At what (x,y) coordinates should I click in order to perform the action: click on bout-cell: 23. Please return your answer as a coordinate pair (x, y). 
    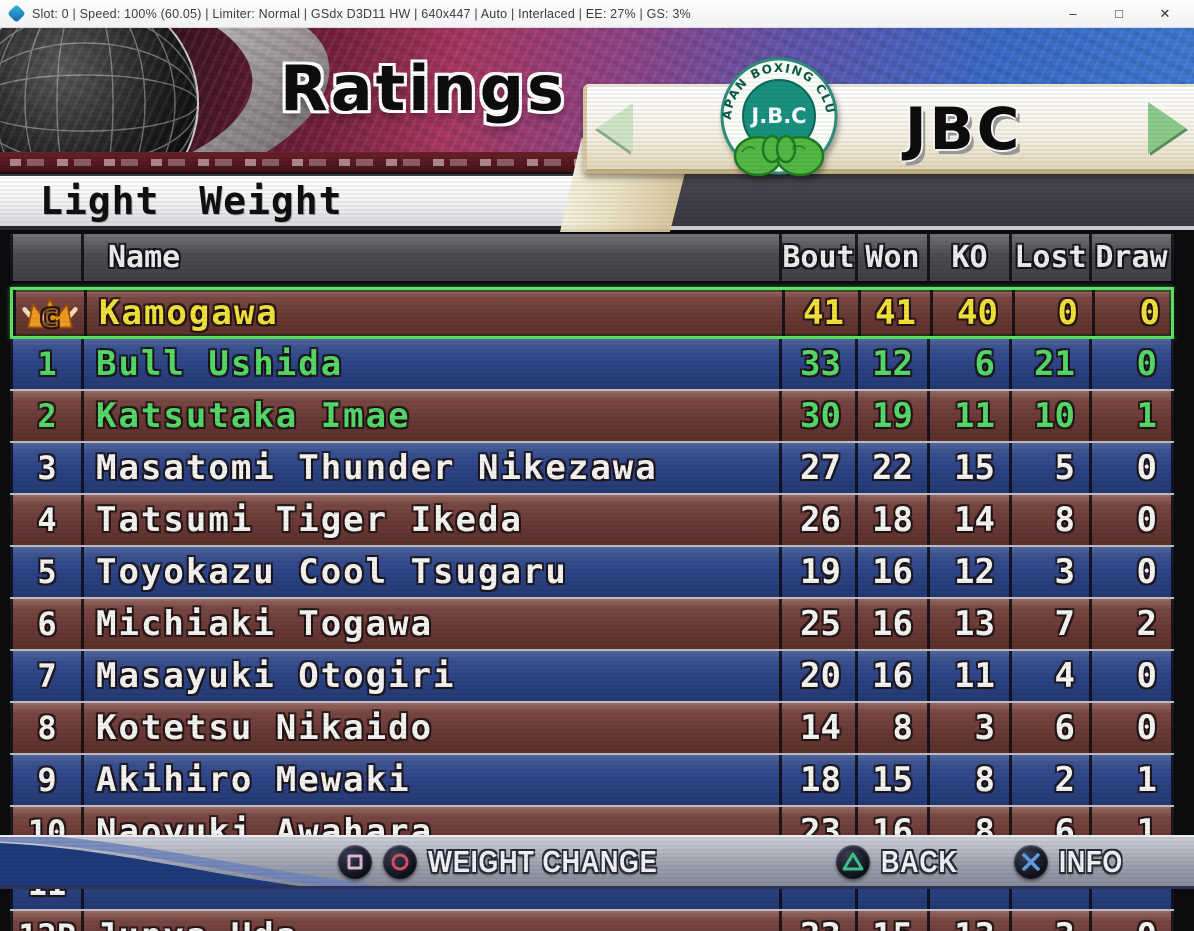
    Looking at the image, I should click on (820, 921).